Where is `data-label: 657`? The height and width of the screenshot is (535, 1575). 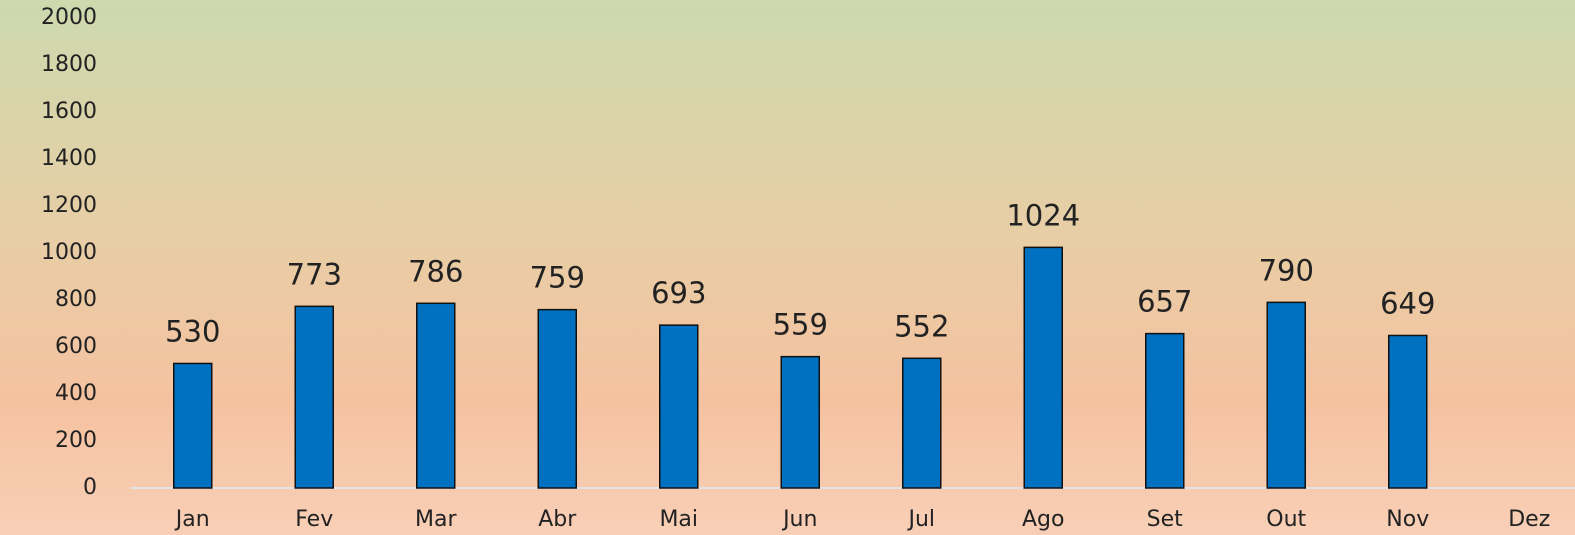 data-label: 657 is located at coordinates (1164, 302).